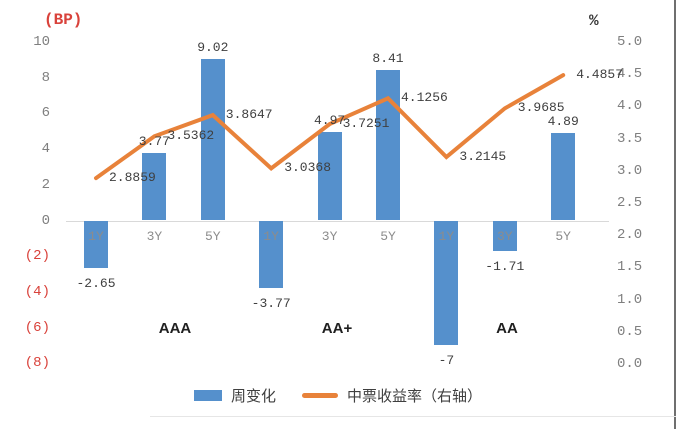 Image resolution: width=676 pixels, height=429 pixels. What do you see at coordinates (207, 395) in the screenshot?
I see `bar-series-swatch` at bounding box center [207, 395].